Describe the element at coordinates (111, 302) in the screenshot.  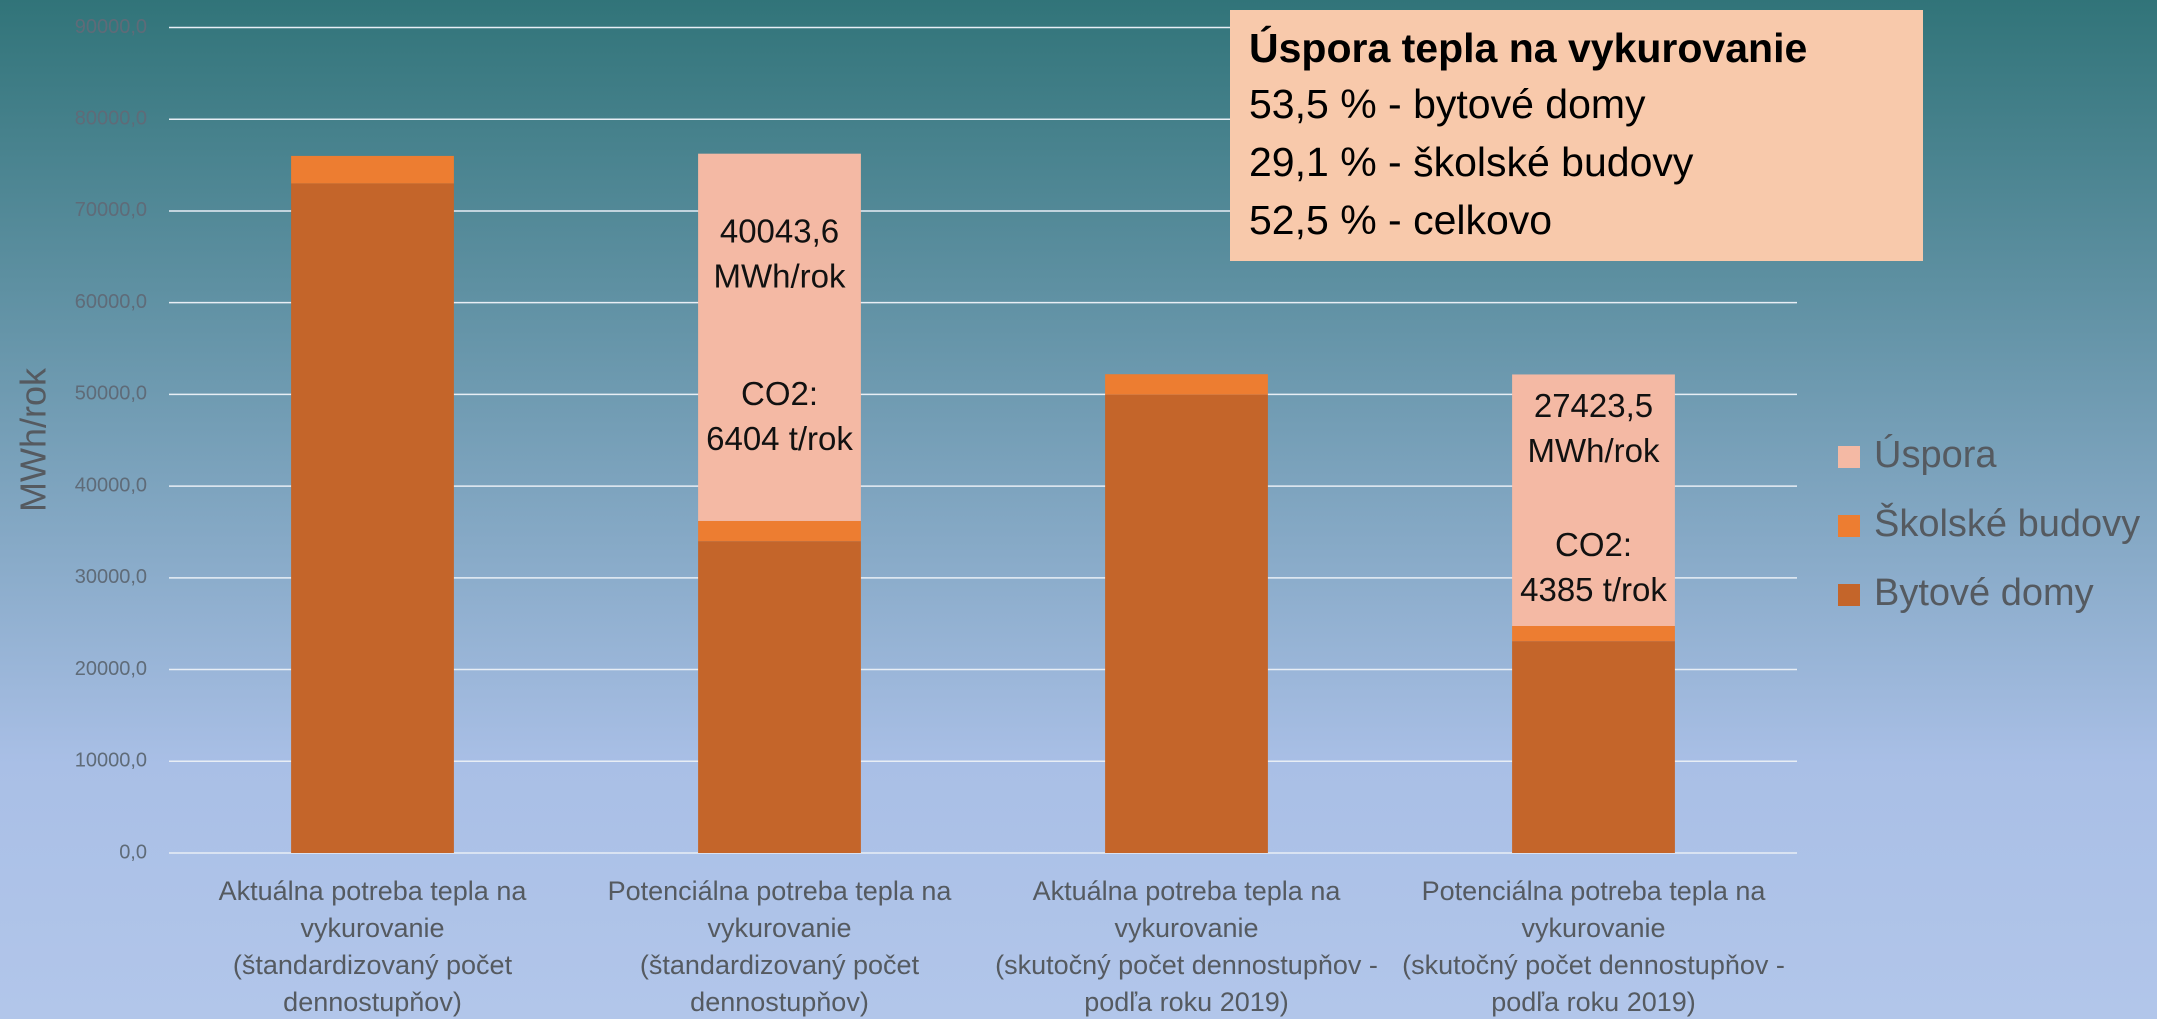
I see `y-tick-label: 60000,0` at that location.